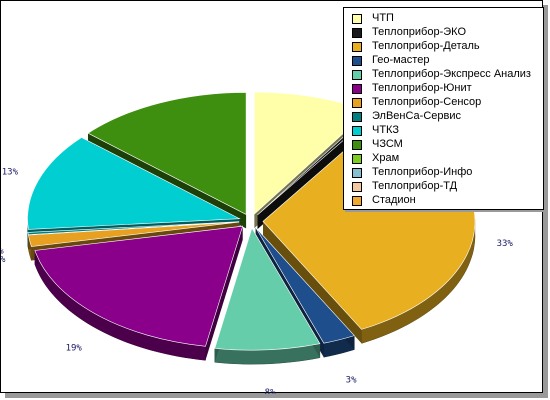 This screenshot has height=400, width=550. Describe the element at coordinates (401, 60) in the screenshot. I see `legend-label-3: Гео-мастер` at that location.